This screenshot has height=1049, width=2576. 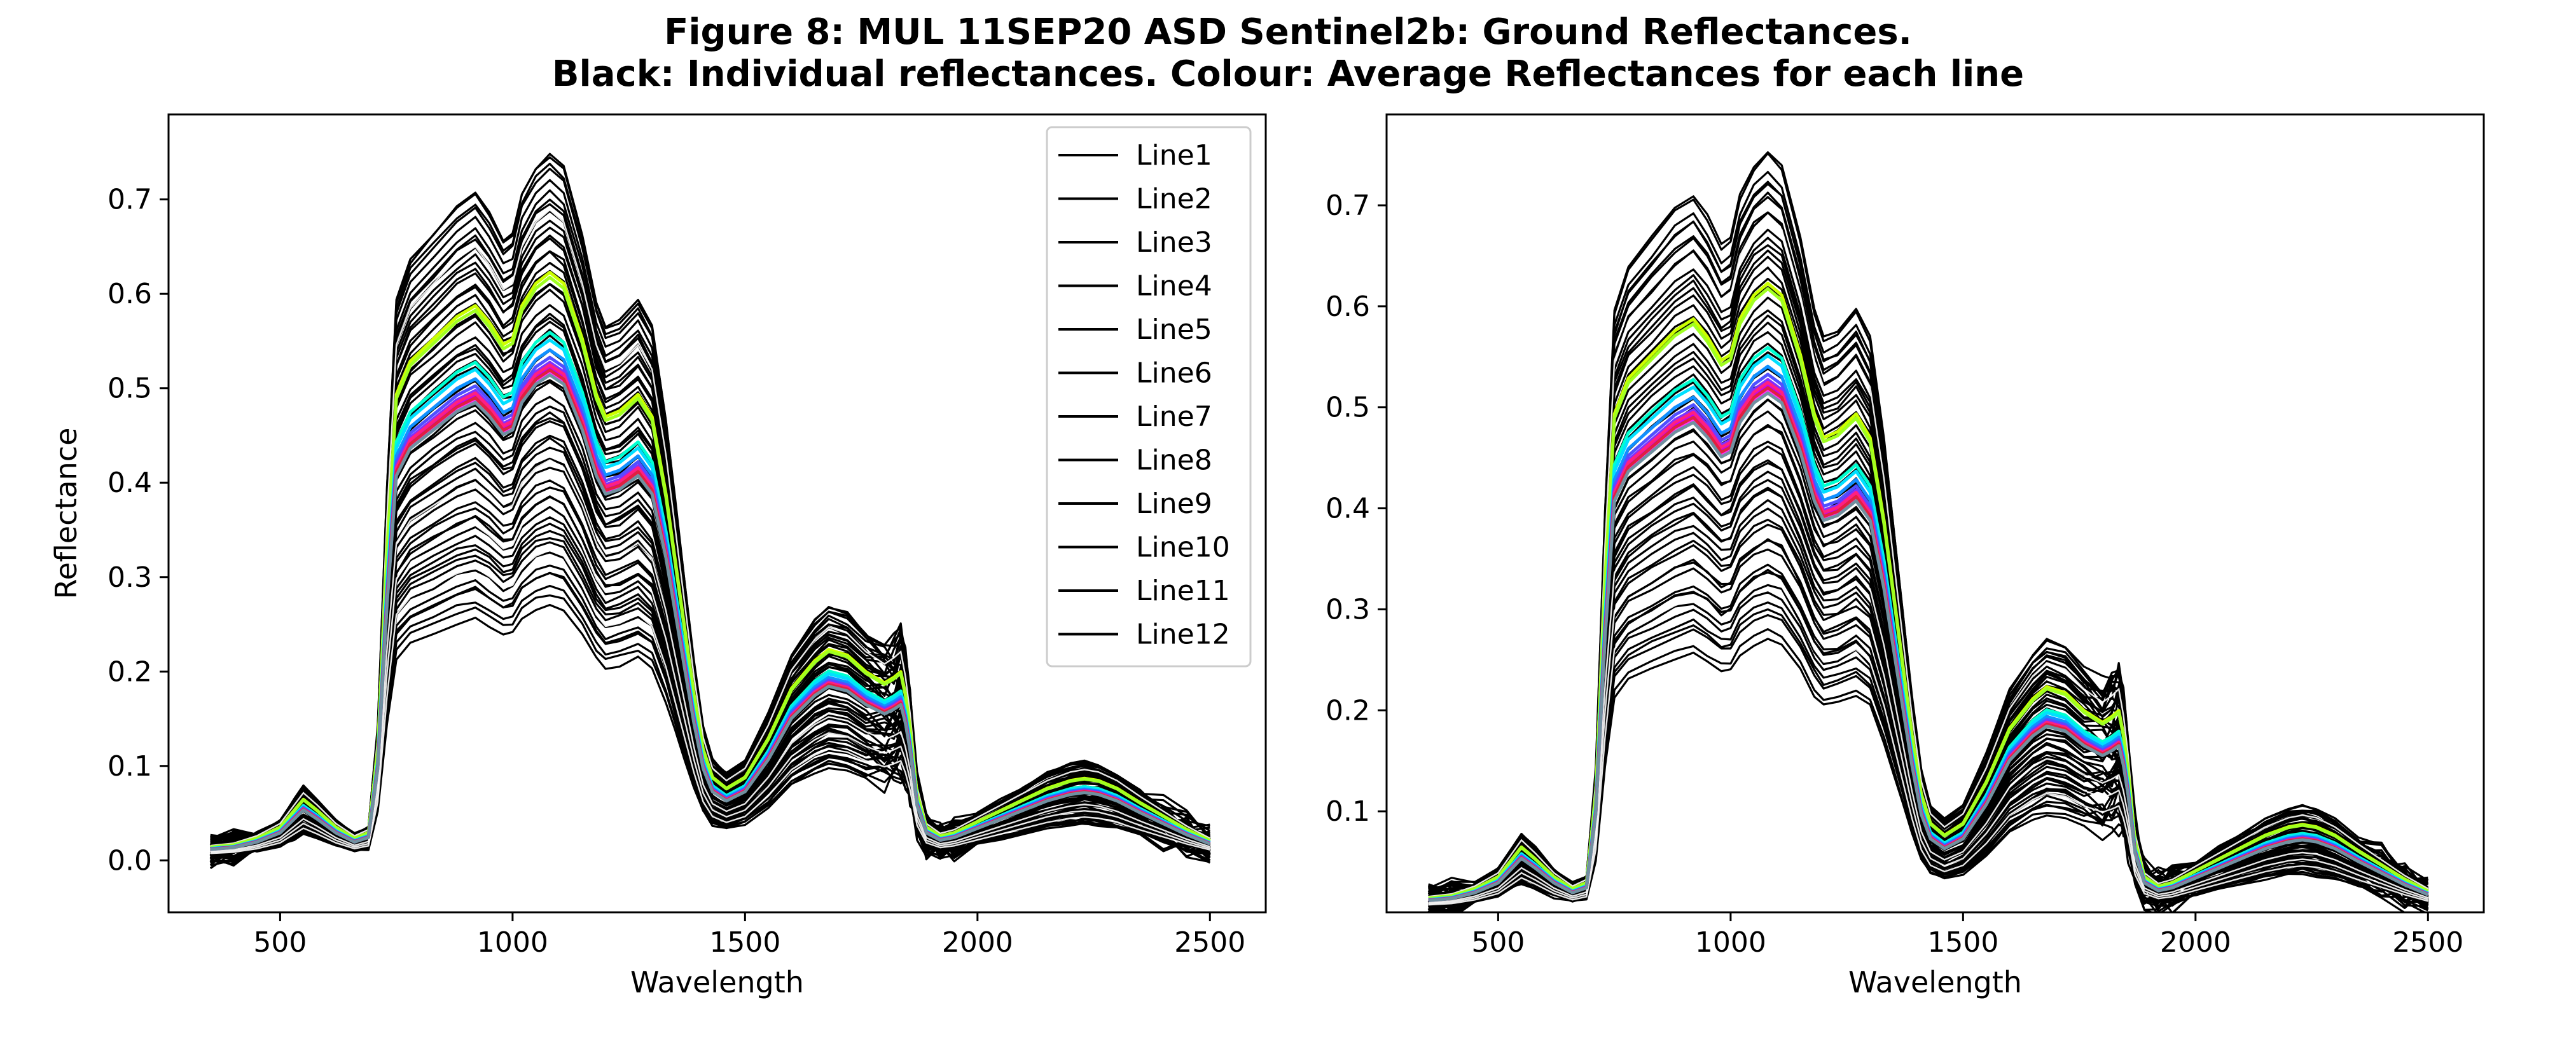 What do you see at coordinates (1183, 635) in the screenshot?
I see `legend-entry: Line12` at bounding box center [1183, 635].